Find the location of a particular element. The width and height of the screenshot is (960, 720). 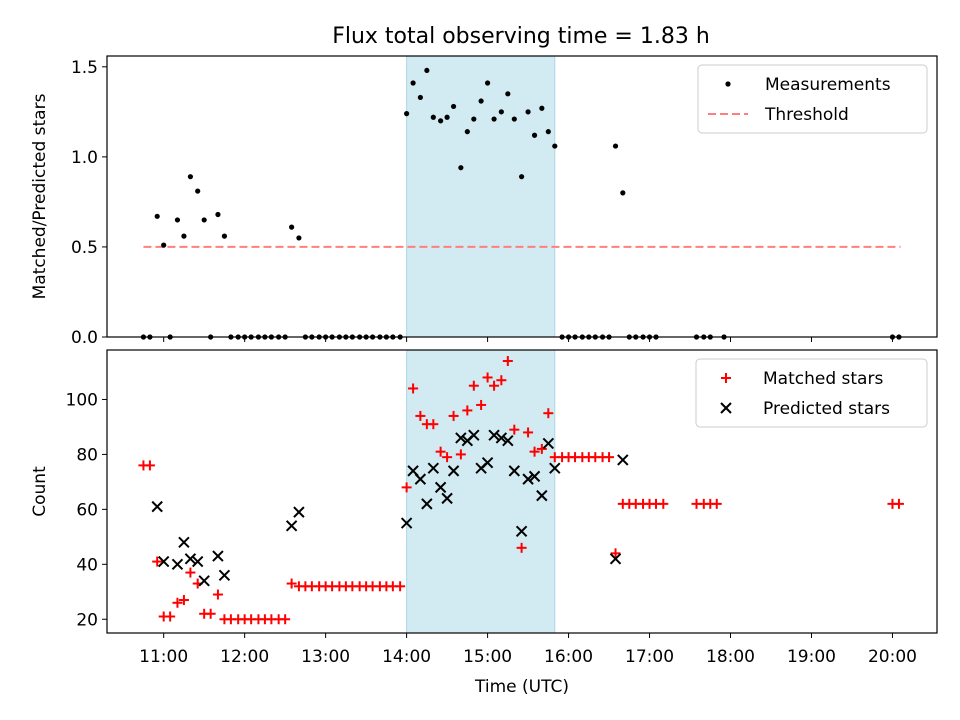

xtick-label: 12:00 is located at coordinates (244, 657).